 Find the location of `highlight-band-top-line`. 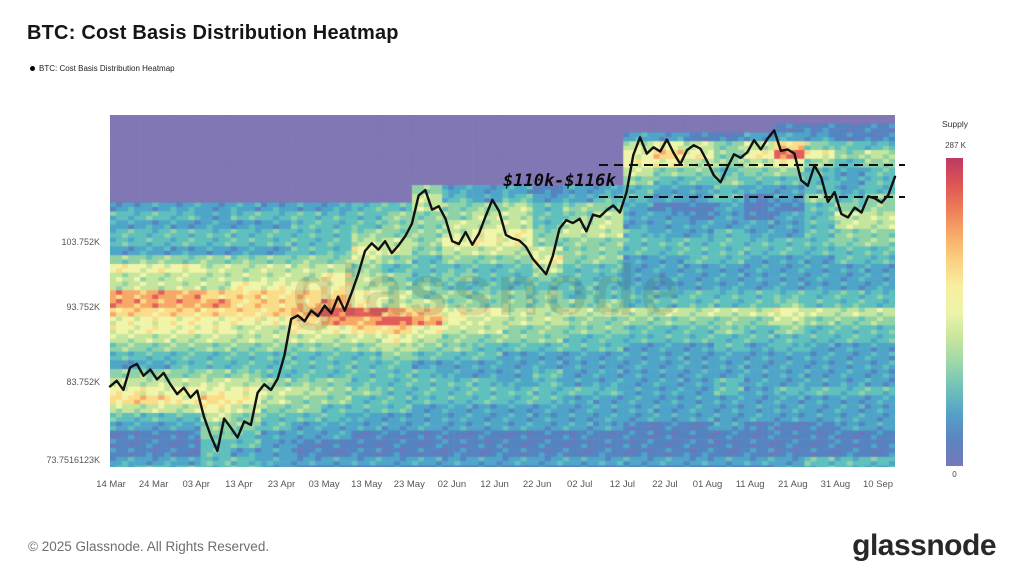

highlight-band-top-line is located at coordinates (752, 165).